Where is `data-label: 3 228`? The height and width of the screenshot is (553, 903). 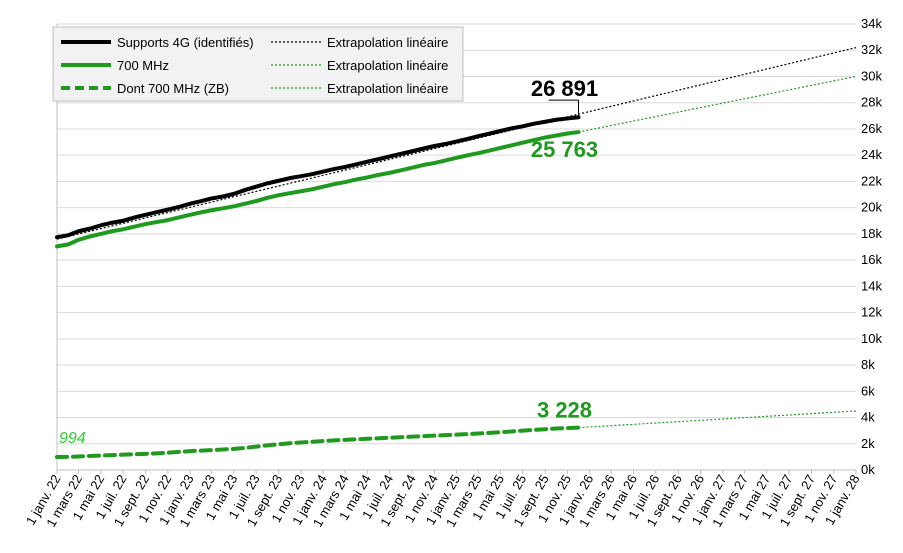
data-label: 3 228 is located at coordinates (564, 410).